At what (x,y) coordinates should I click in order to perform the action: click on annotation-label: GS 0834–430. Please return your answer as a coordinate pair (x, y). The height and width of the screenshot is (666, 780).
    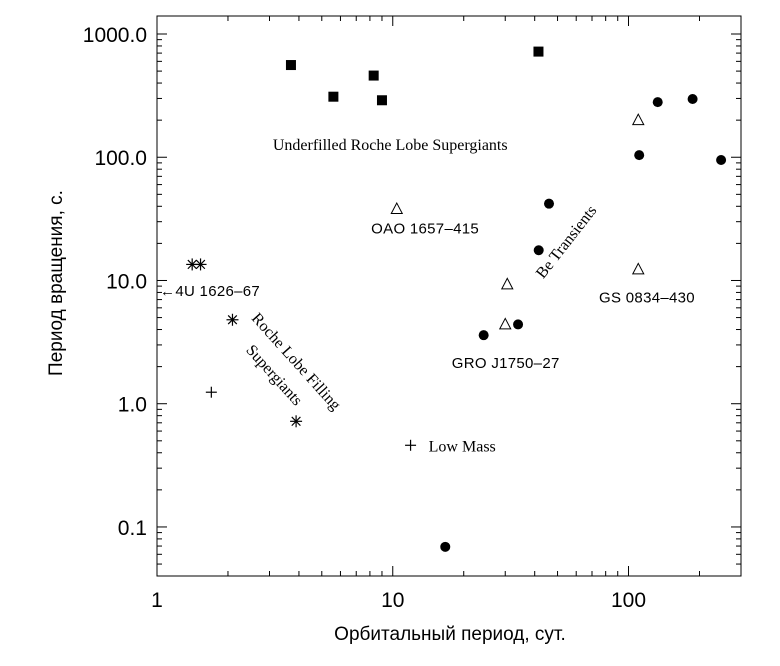
    Looking at the image, I should click on (647, 298).